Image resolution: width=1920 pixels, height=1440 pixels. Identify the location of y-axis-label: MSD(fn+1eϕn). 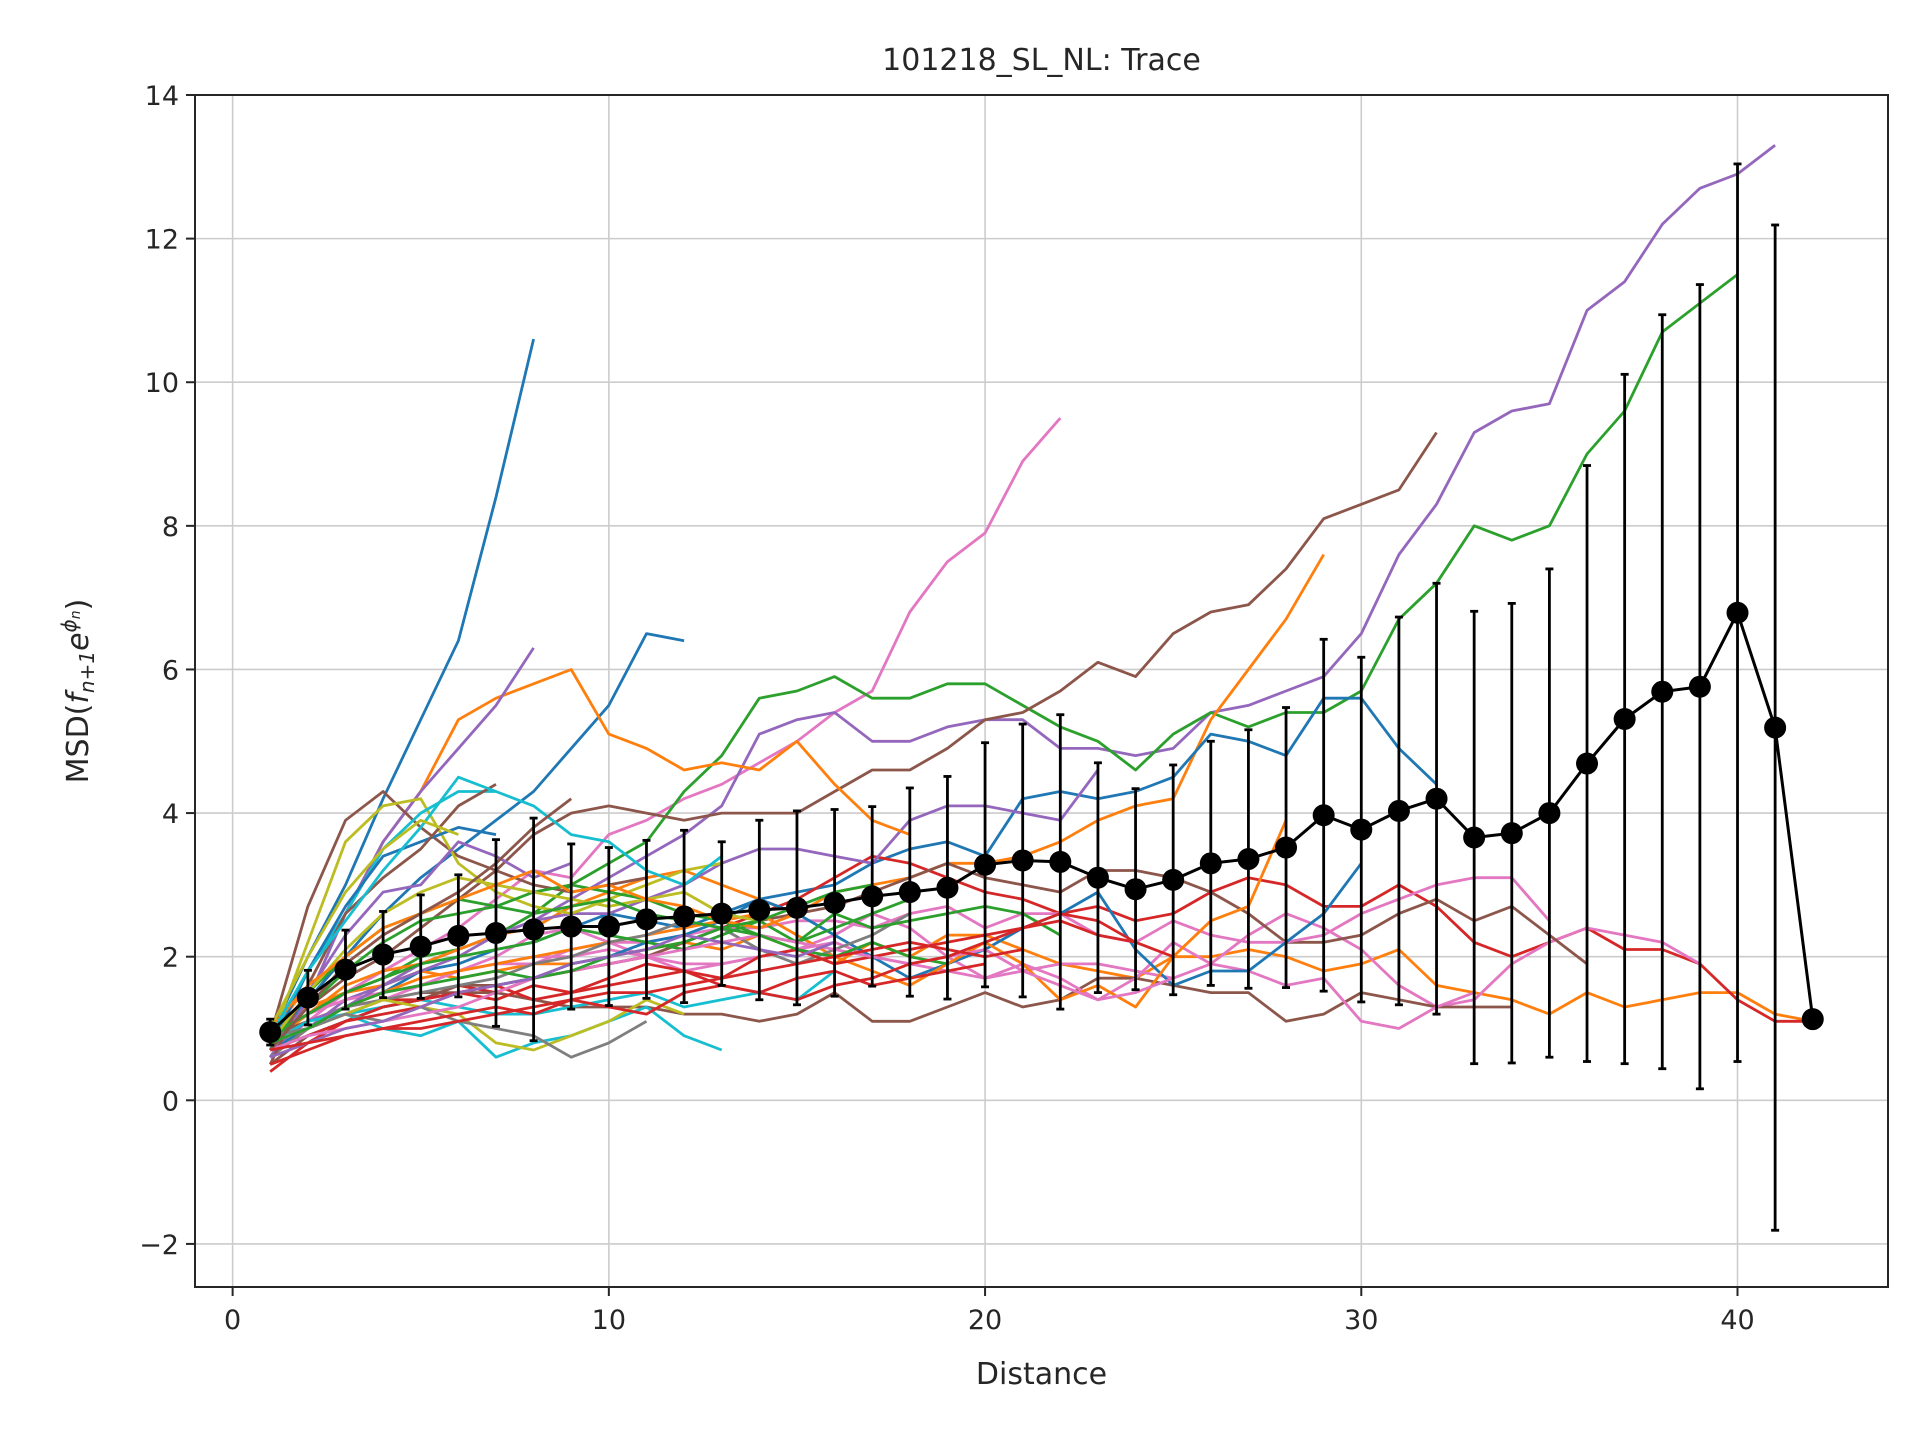
(78, 691).